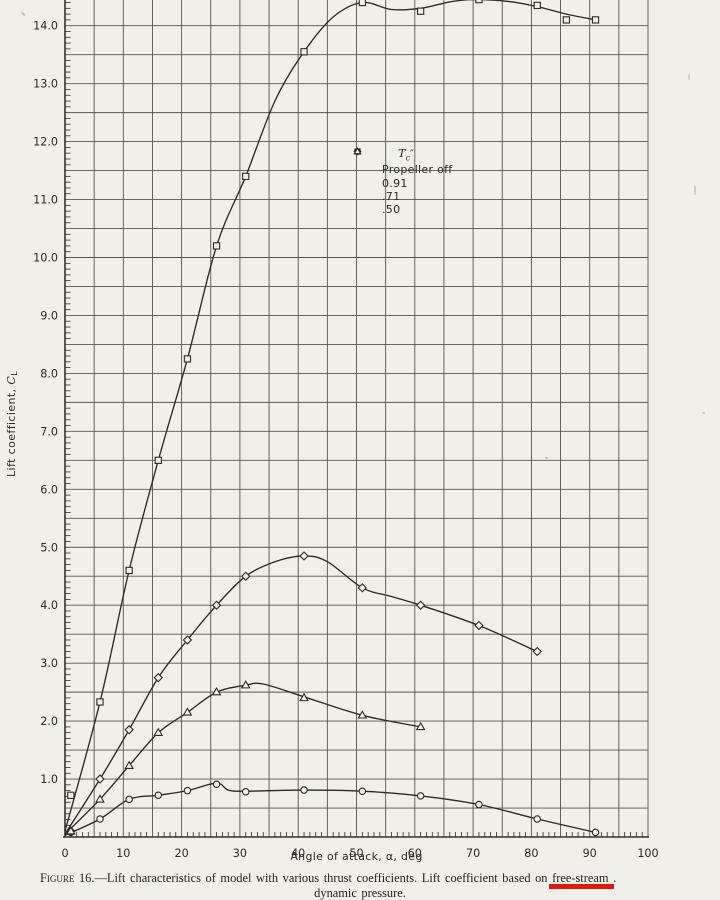 The height and width of the screenshot is (900, 720). What do you see at coordinates (298, 853) in the screenshot?
I see `x-tick-label: 40` at bounding box center [298, 853].